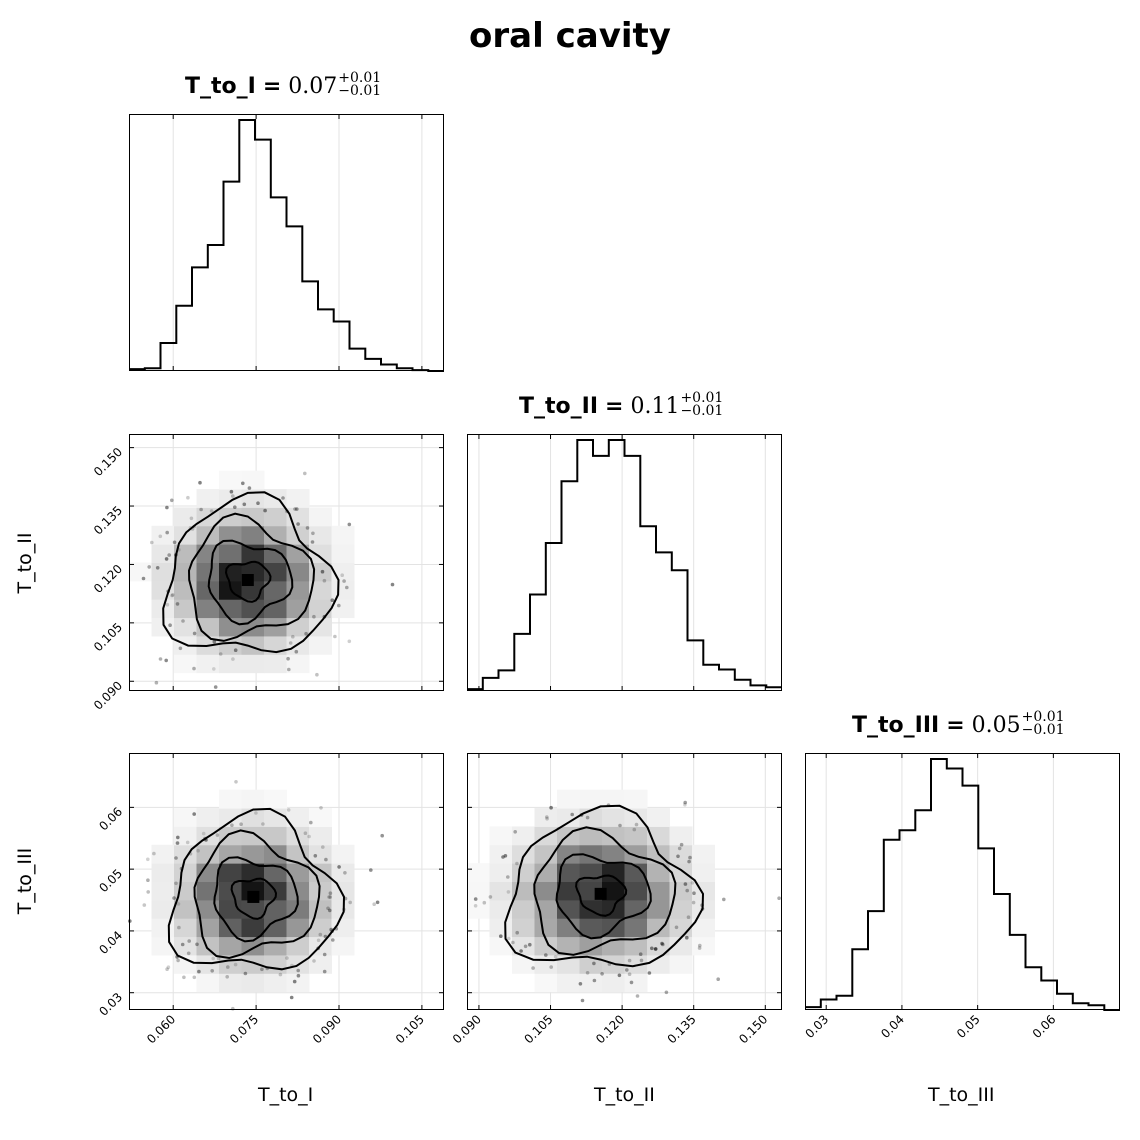 The height and width of the screenshot is (1140, 1140). I want to click on histogram-step-T_to_I, so click(286, 245).